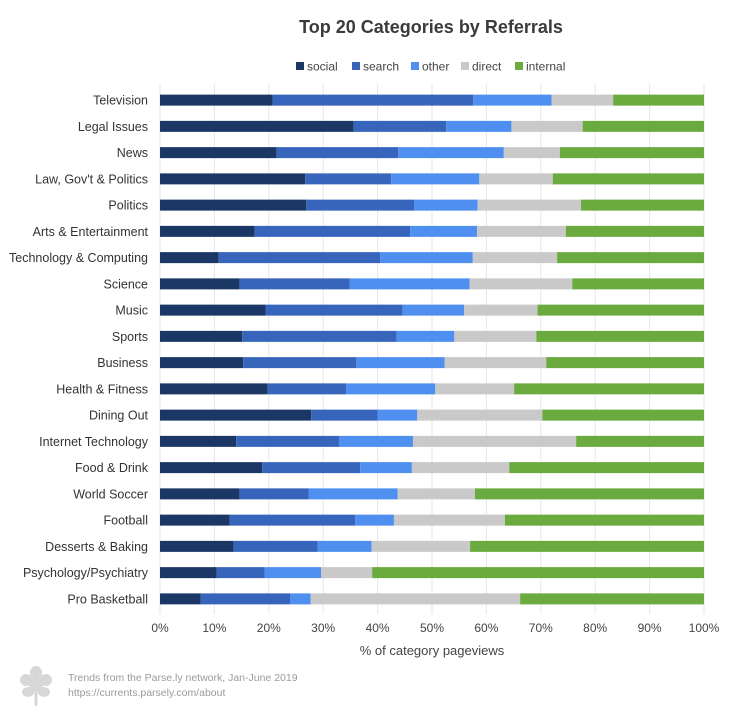 This screenshot has height=728, width=735. Describe the element at coordinates (519, 66) in the screenshot. I see `legend-swatch-internal` at that location.